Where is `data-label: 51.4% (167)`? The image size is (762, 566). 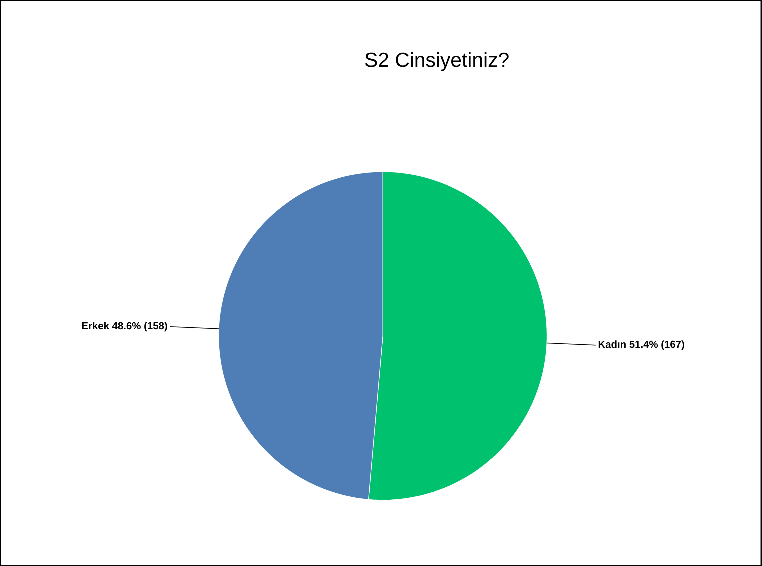 data-label: 51.4% (167) is located at coordinates (657, 345).